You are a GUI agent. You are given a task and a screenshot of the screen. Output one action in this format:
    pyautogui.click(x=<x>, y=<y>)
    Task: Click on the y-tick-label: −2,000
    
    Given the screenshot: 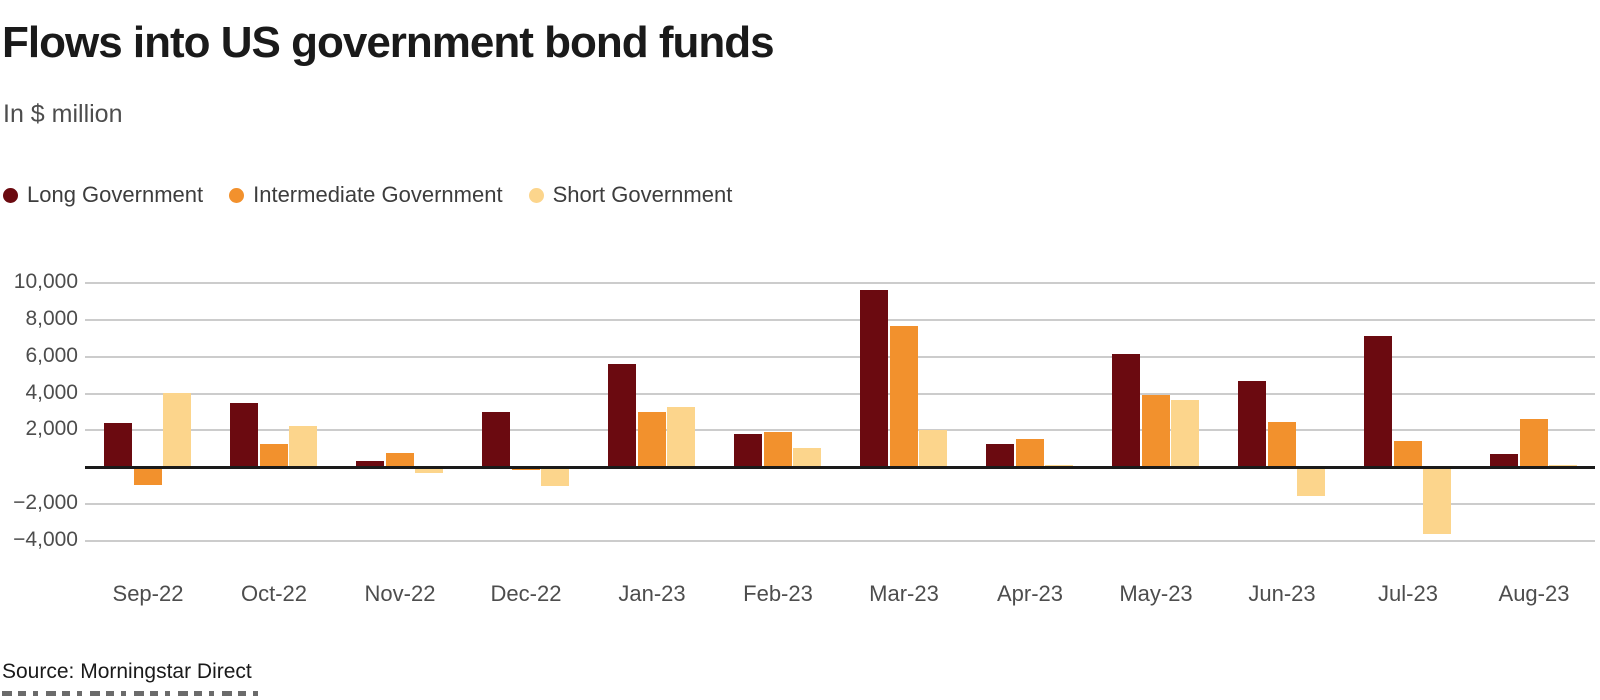 What is the action you would take?
    pyautogui.click(x=45, y=503)
    